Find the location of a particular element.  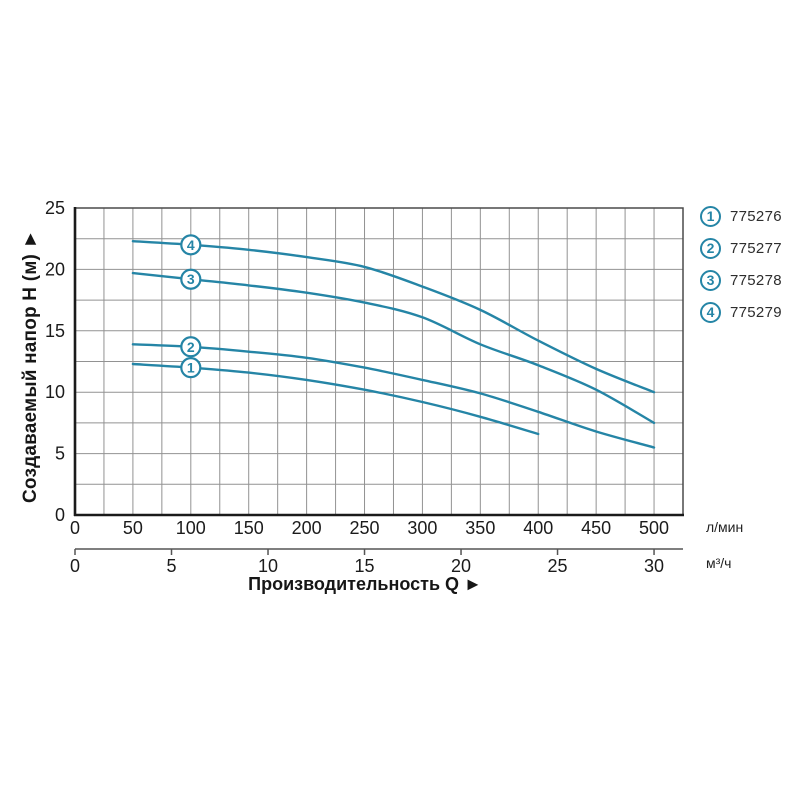

x-tick-label-lpm: 150 is located at coordinates (249, 528).